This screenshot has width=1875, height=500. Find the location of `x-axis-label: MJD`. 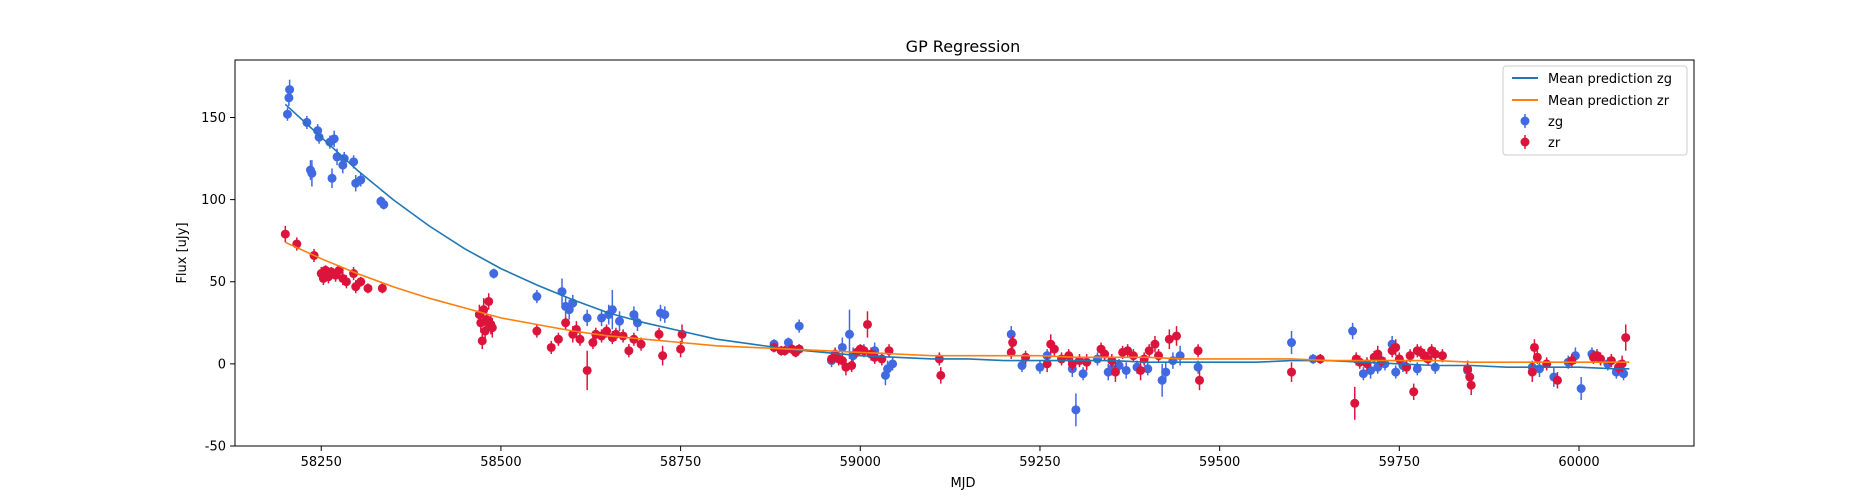

x-axis-label: MJD is located at coordinates (962, 483).